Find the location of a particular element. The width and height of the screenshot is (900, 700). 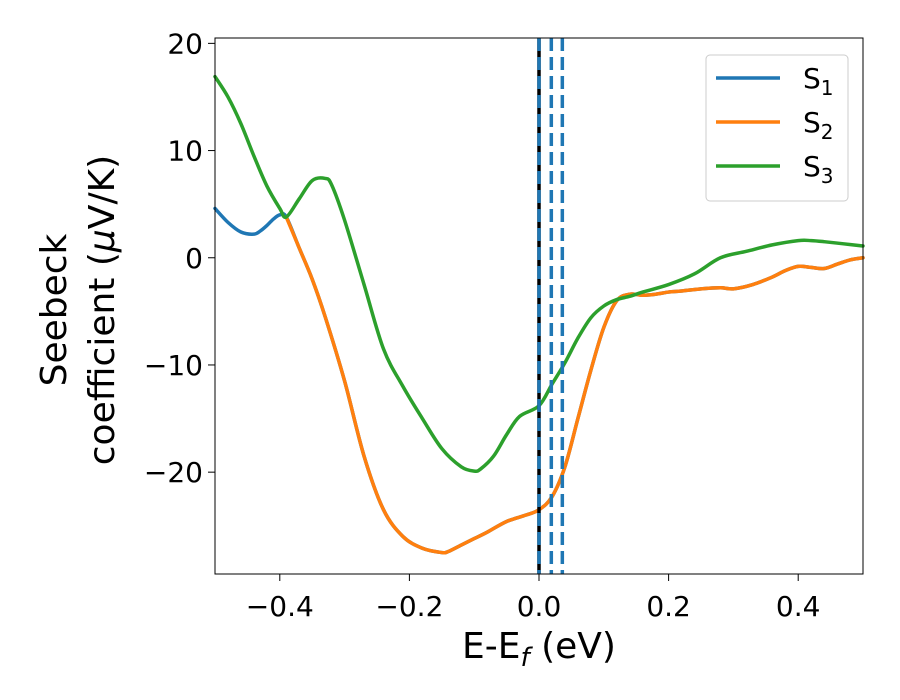

x-tick-label-3: 0.0 is located at coordinates (539, 606).